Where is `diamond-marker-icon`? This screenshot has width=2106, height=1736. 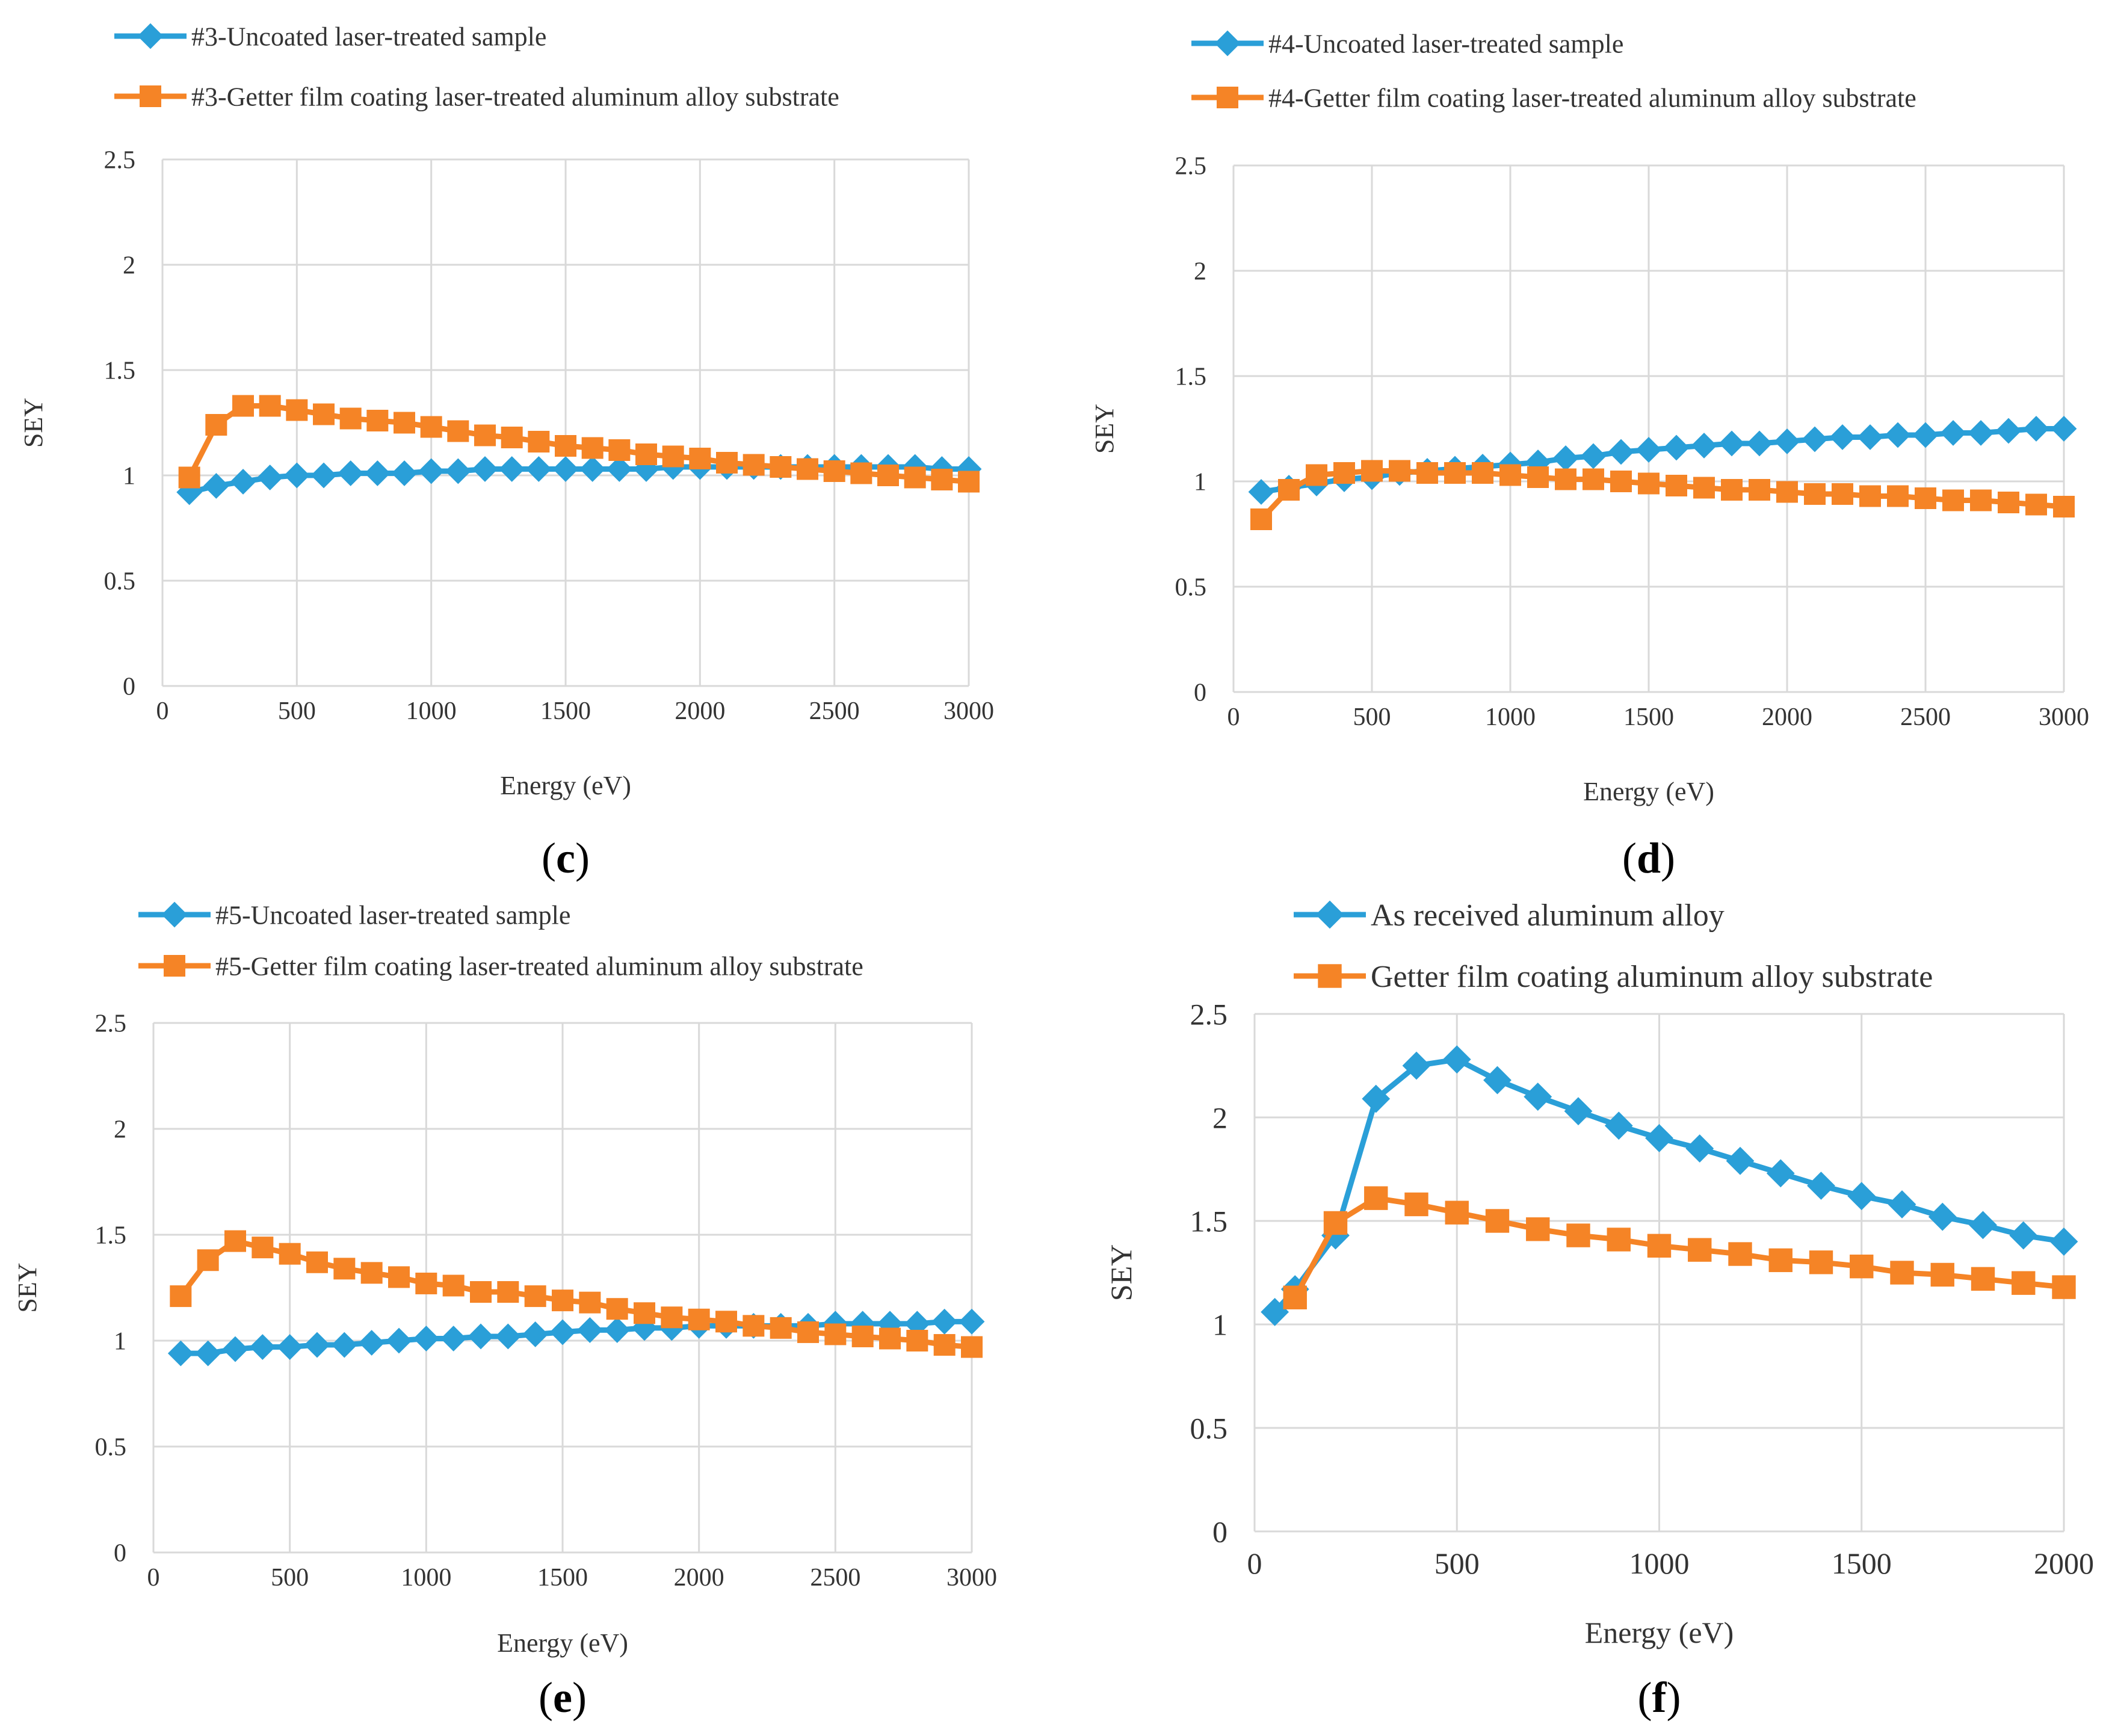
diamond-marker-icon is located at coordinates (1329, 914).